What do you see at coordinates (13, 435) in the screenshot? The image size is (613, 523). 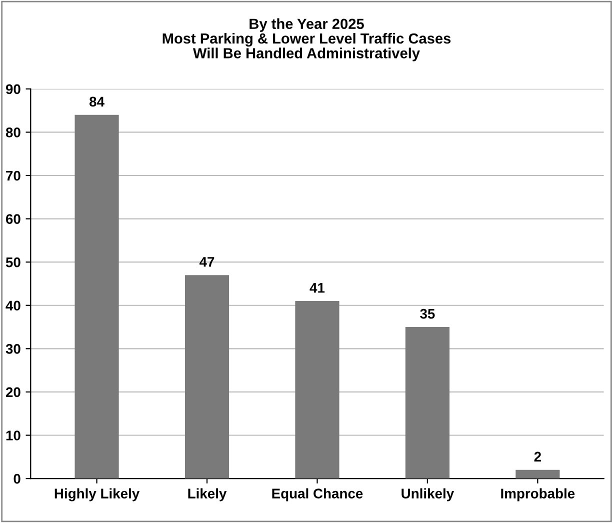 I see `y-tick-label: 10` at bounding box center [13, 435].